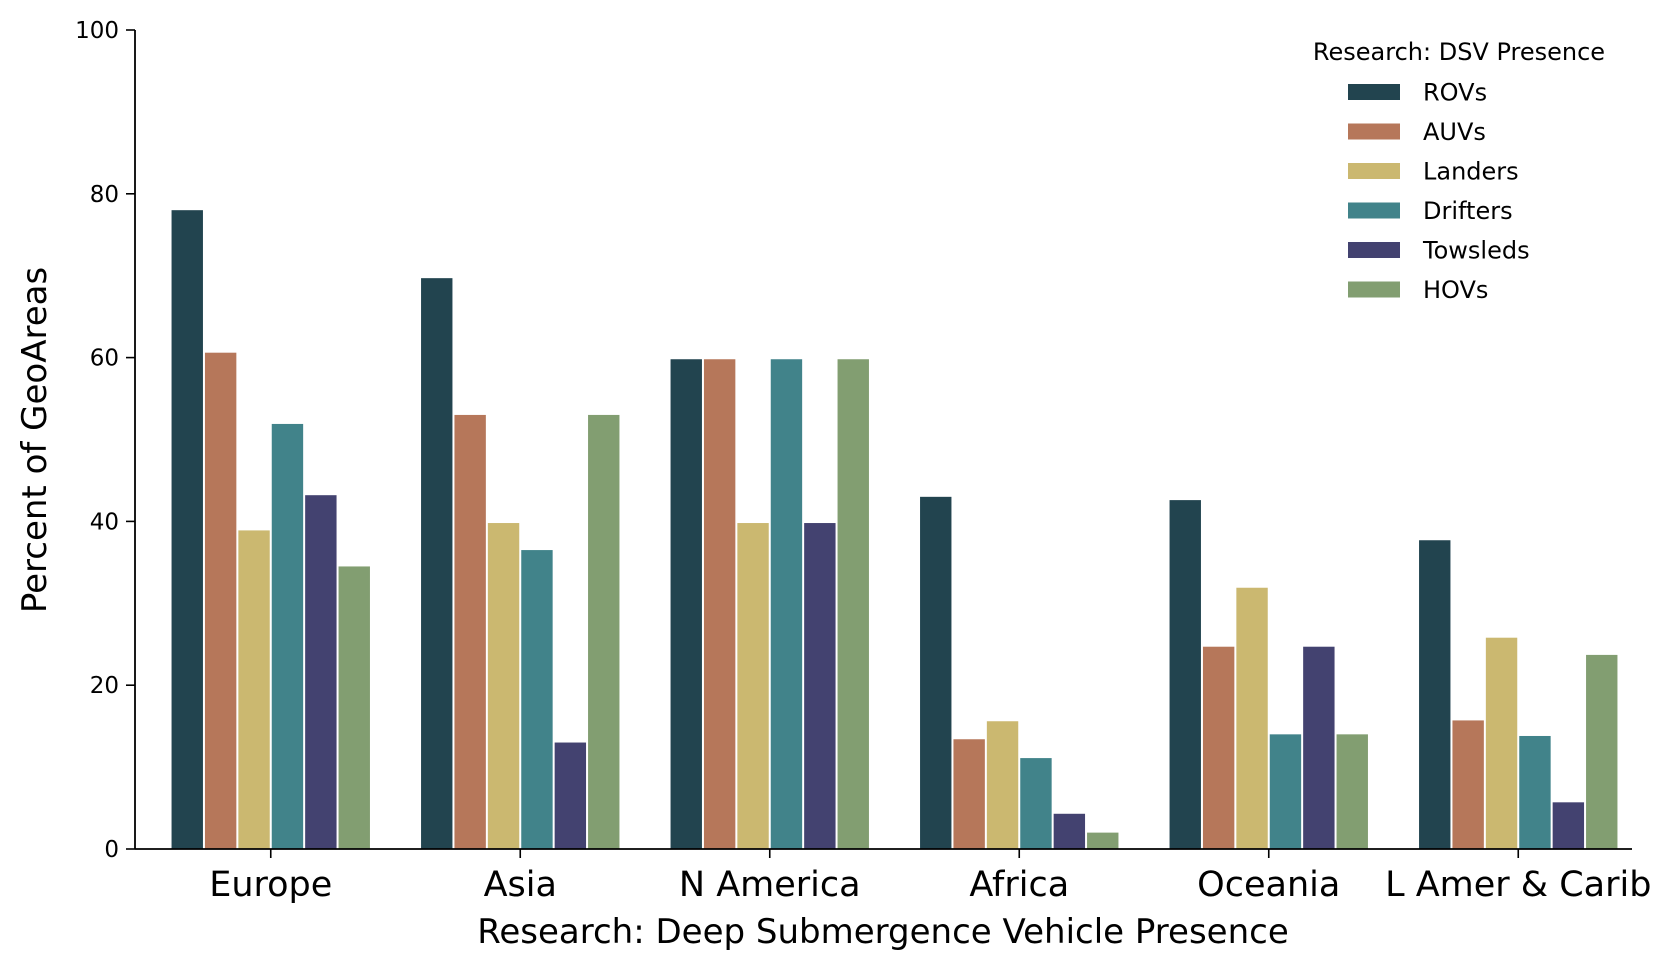 This screenshot has height=965, width=1660. What do you see at coordinates (936, 672) in the screenshot?
I see `bar-rovs-africa` at bounding box center [936, 672].